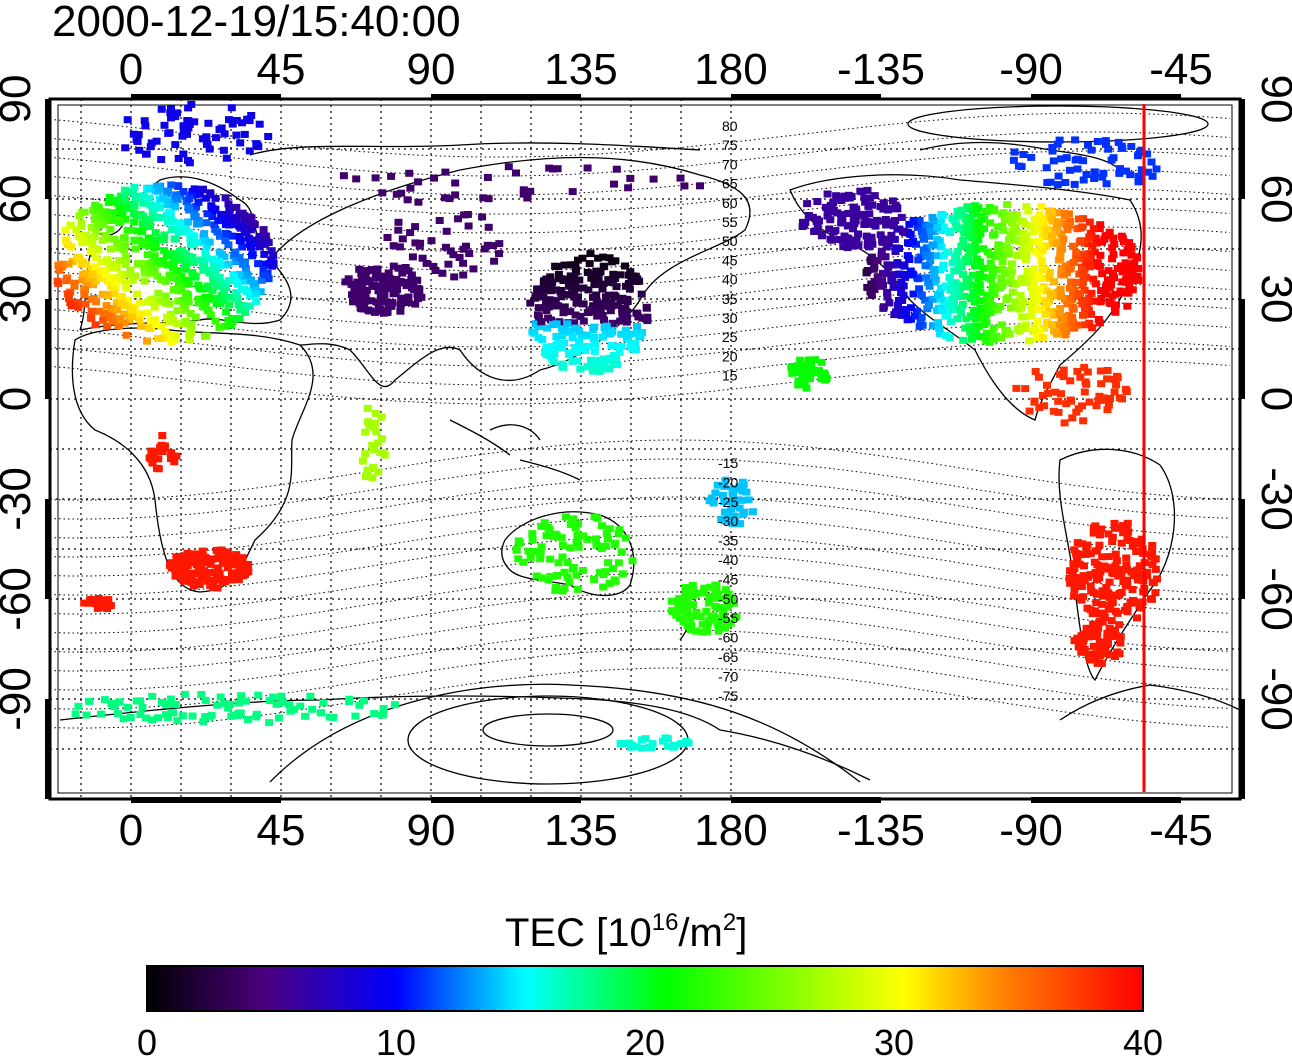  What do you see at coordinates (730, 299) in the screenshot?
I see `contour-label: 35` at bounding box center [730, 299].